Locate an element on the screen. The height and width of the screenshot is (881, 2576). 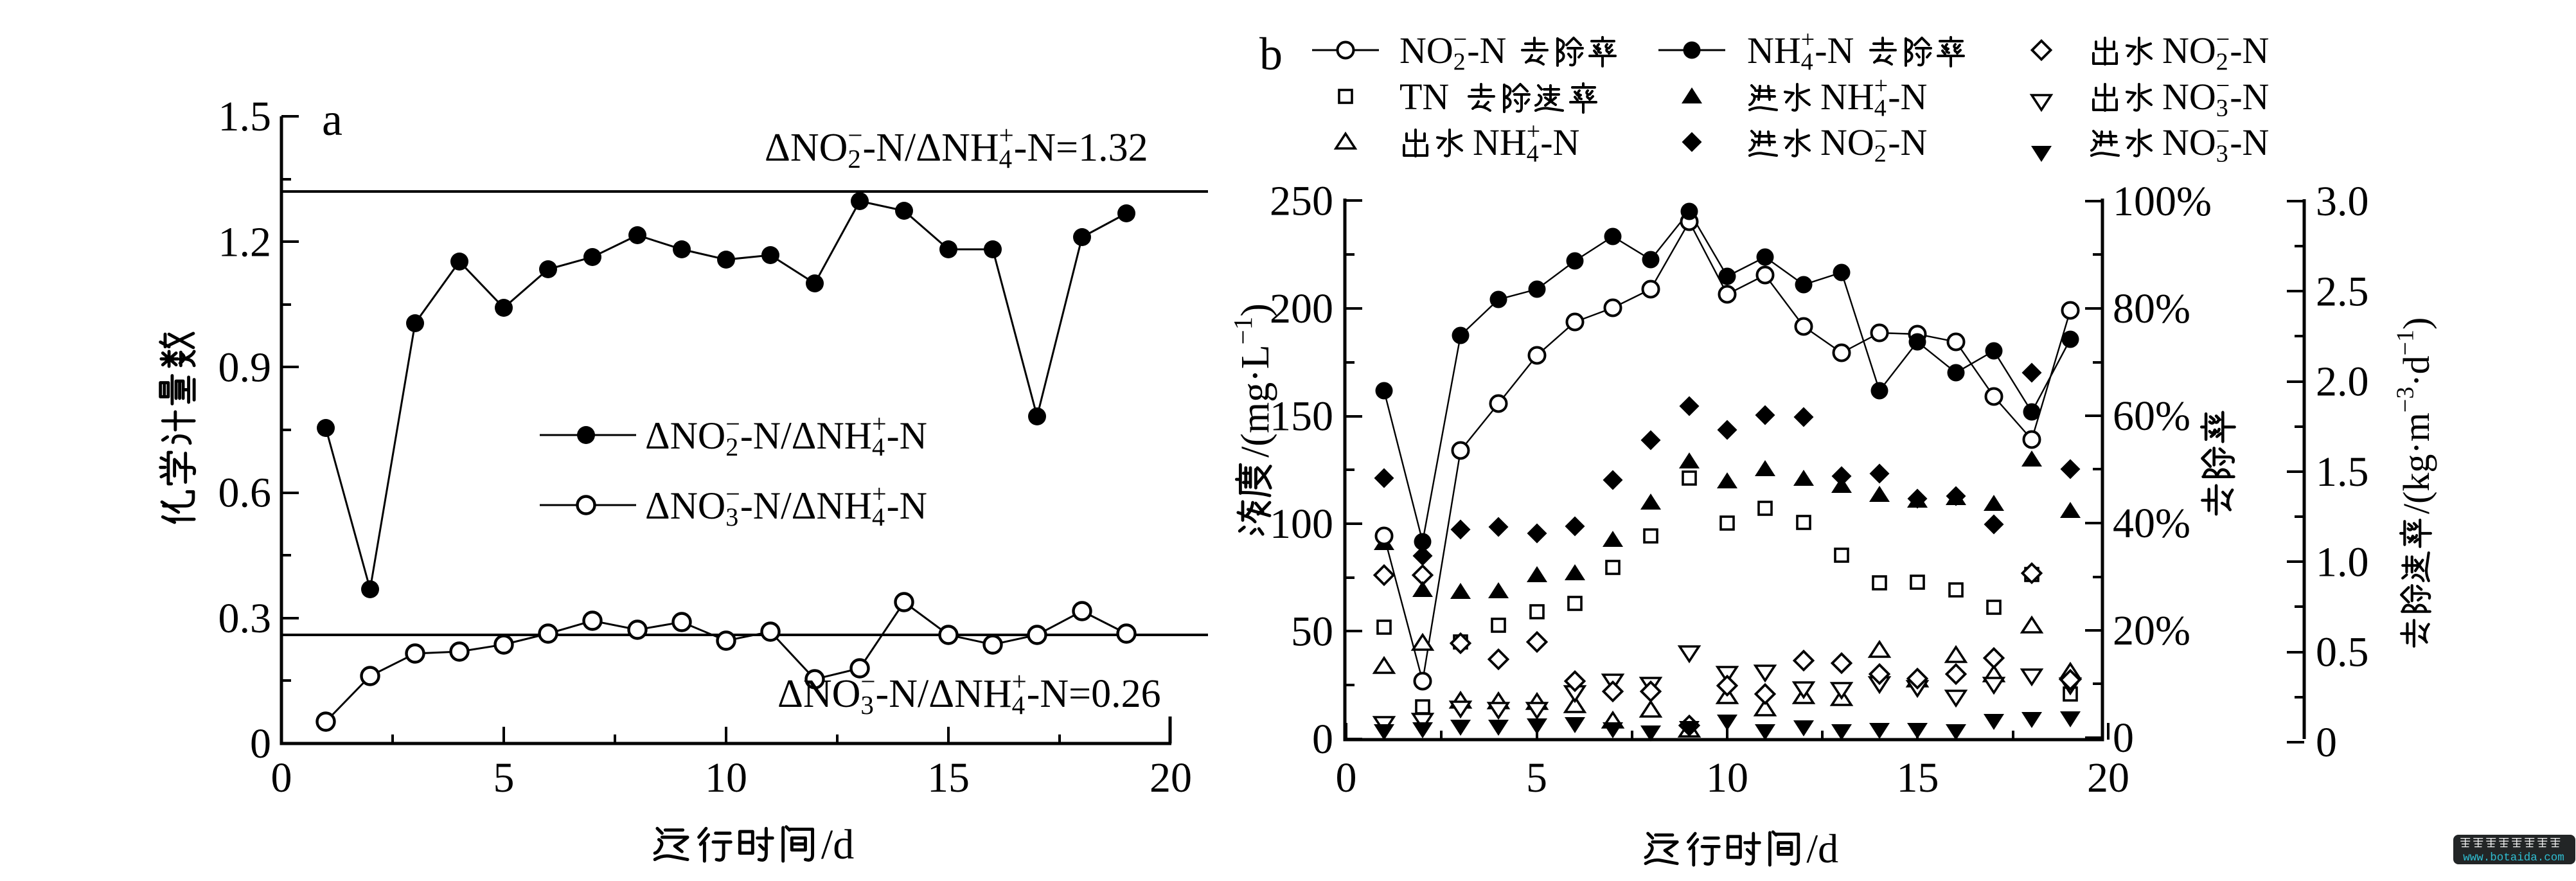
svg-text: TN is located at coordinates (1424, 97).